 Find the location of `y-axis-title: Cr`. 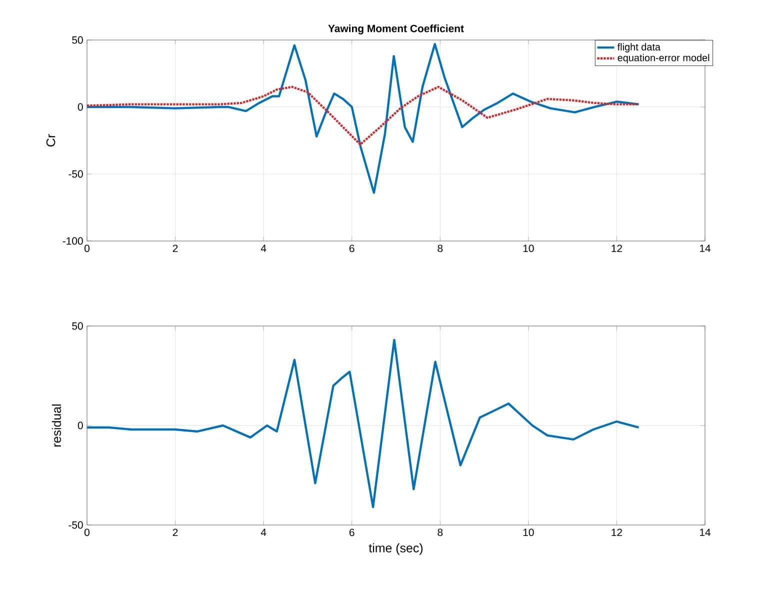

y-axis-title: Cr is located at coordinates (51, 140).